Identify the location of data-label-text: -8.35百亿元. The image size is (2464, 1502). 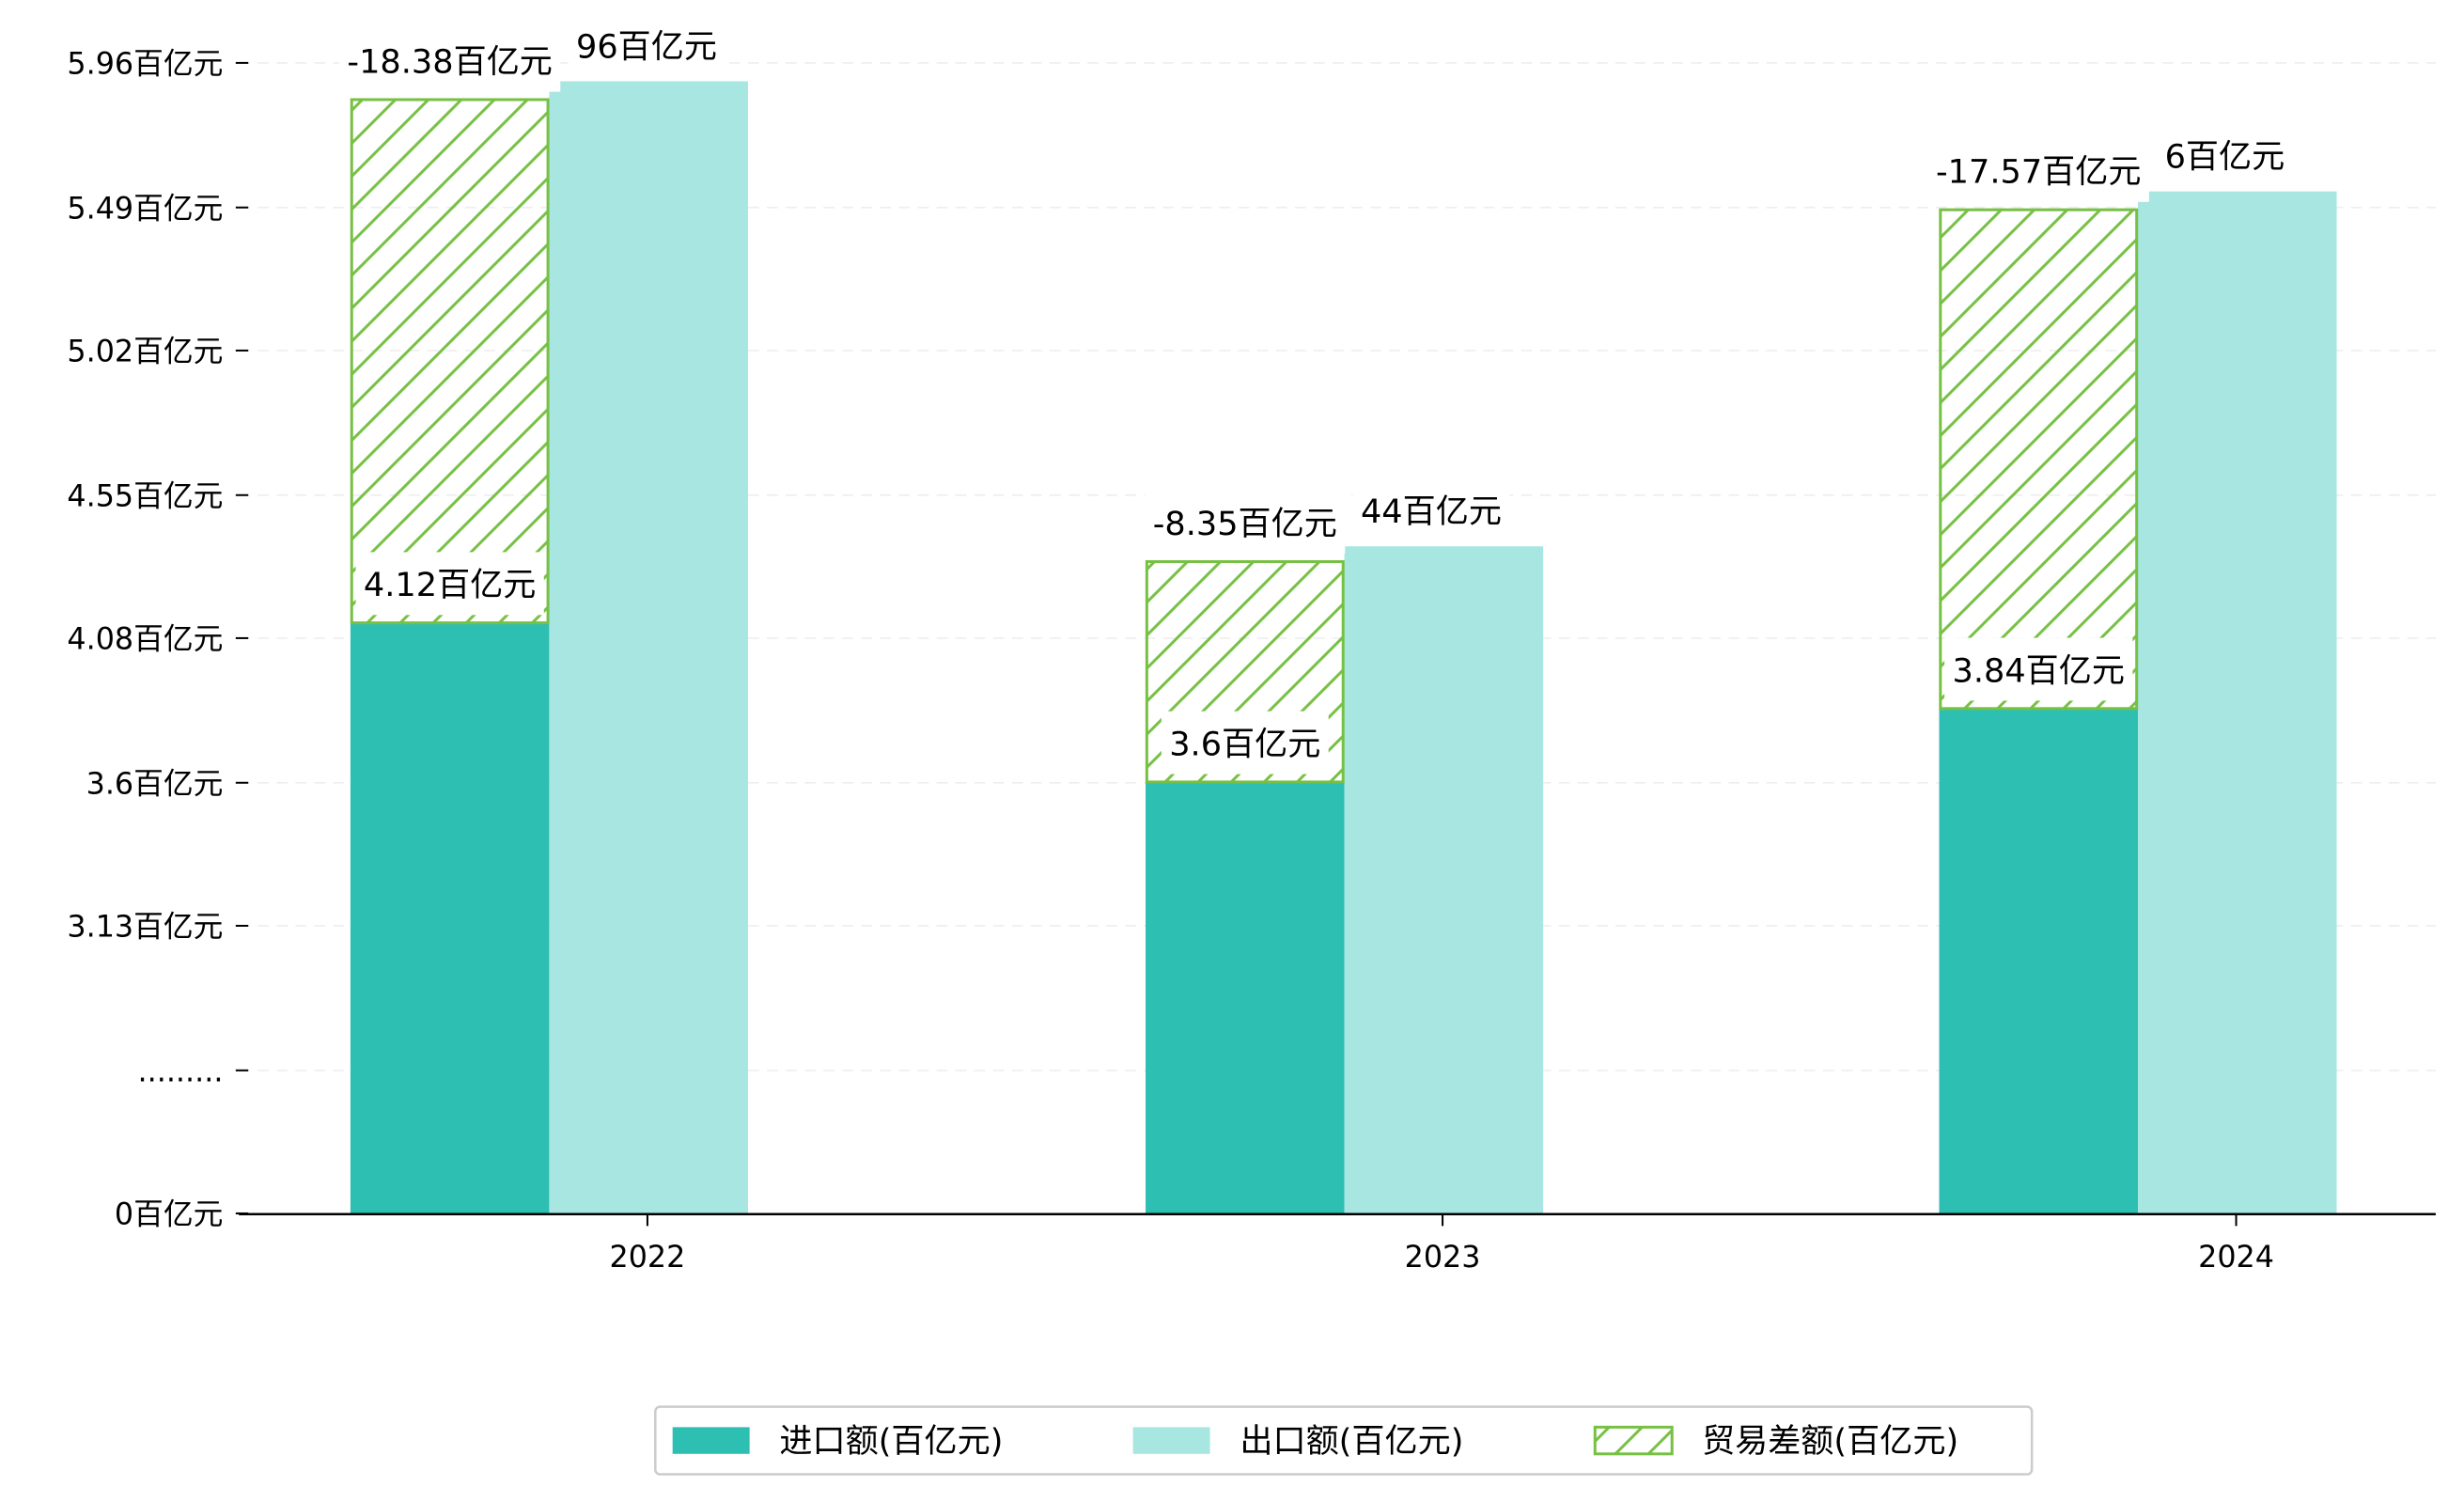
(1245, 524).